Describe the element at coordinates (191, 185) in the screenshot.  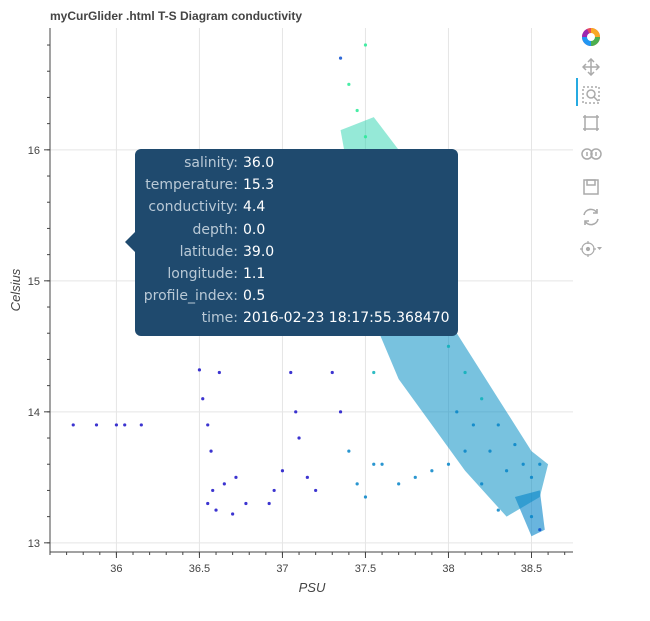
I see `tooltip-label: temperature:` at that location.